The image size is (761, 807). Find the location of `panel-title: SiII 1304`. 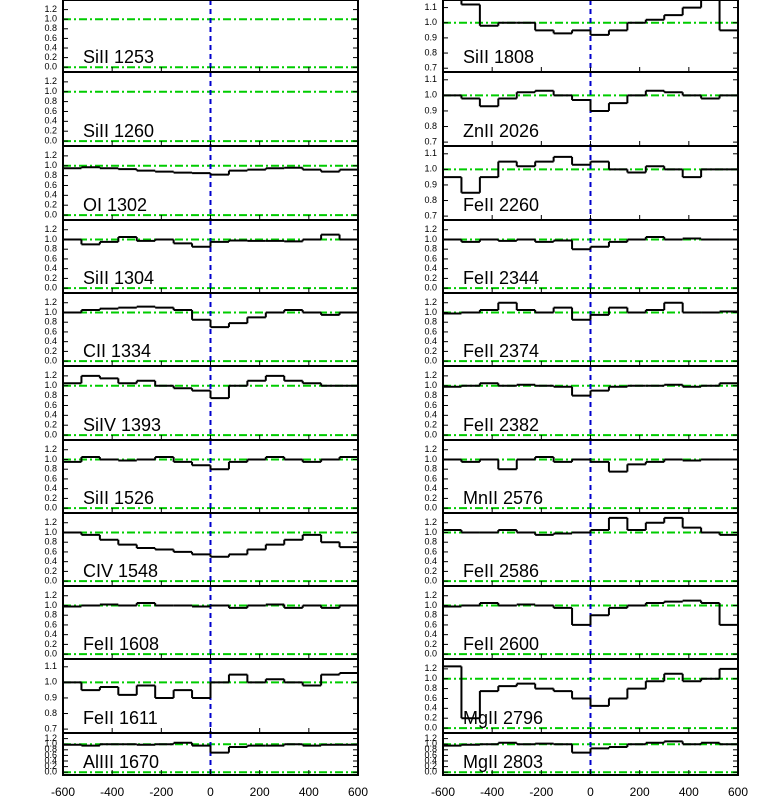

panel-title: SiII 1304 is located at coordinates (118, 278).